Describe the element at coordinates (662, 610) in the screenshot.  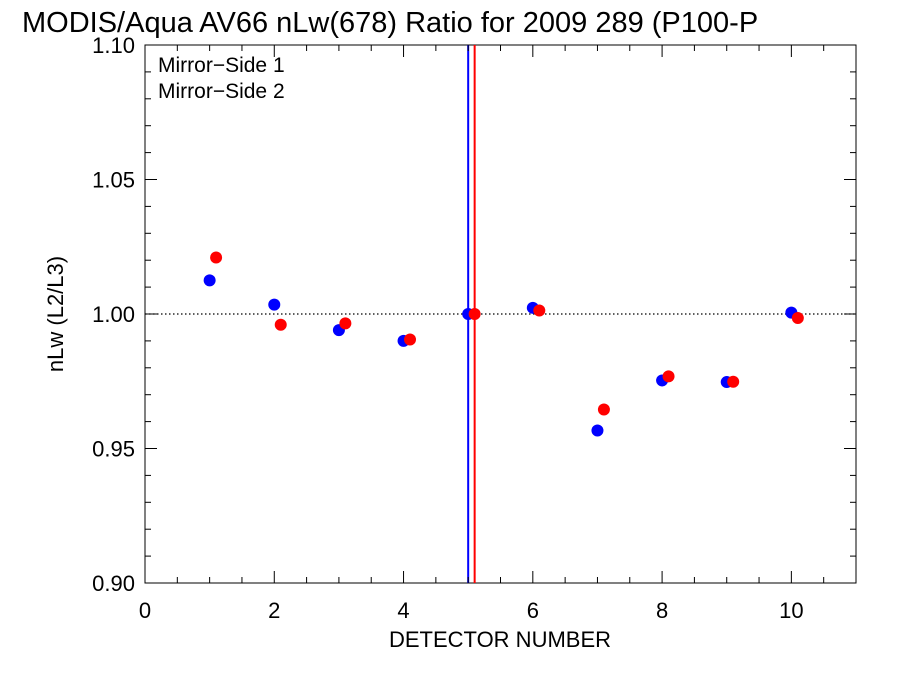
I see `x-tick-label: 8` at that location.